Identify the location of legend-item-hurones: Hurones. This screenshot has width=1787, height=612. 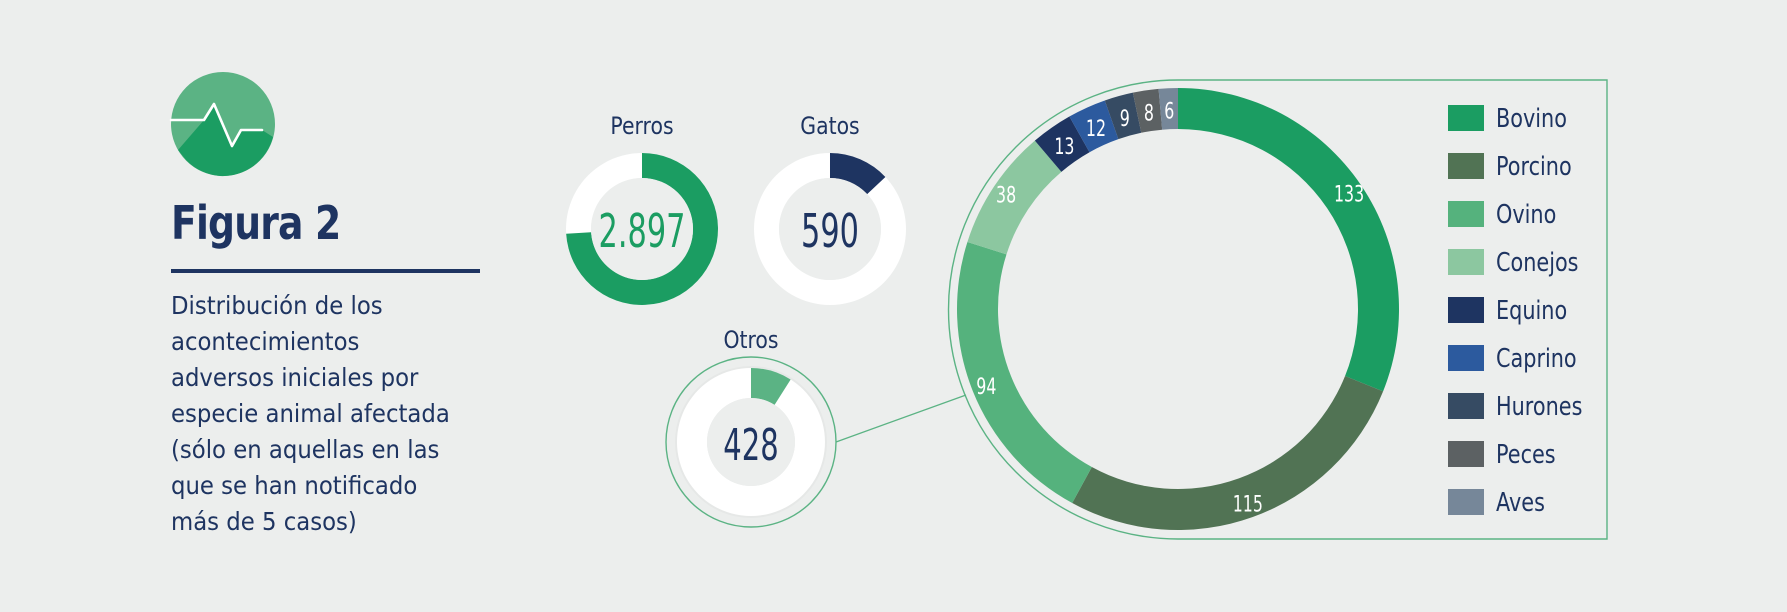
(1515, 406).